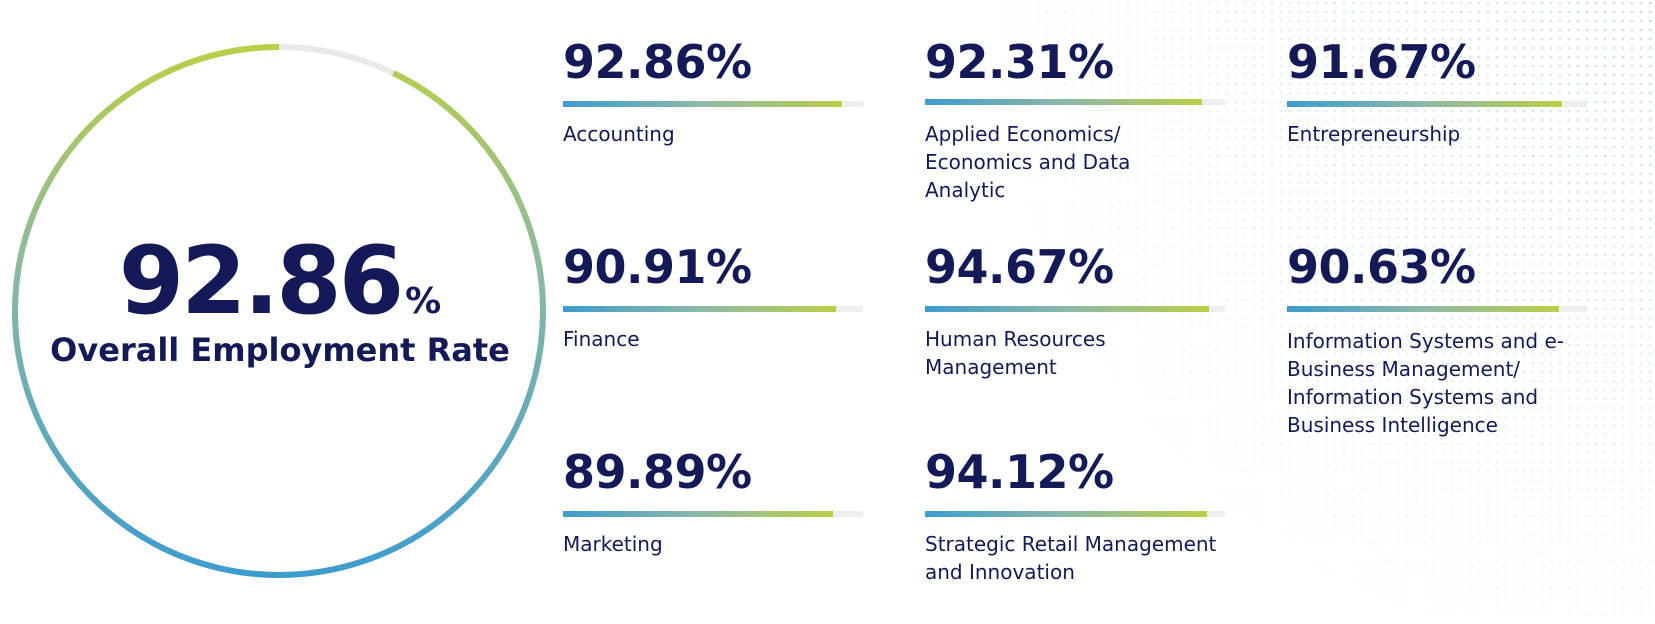 The width and height of the screenshot is (1655, 624). Describe the element at coordinates (657, 62) in the screenshot. I see `stat-value: 92.86%` at that location.